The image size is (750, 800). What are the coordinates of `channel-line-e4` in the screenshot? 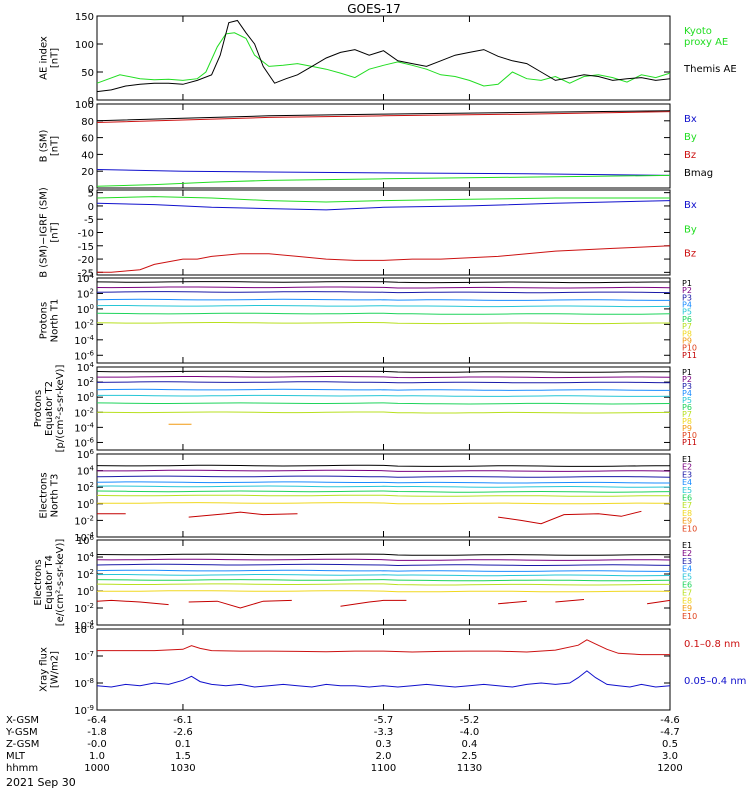 It's located at (383, 570).